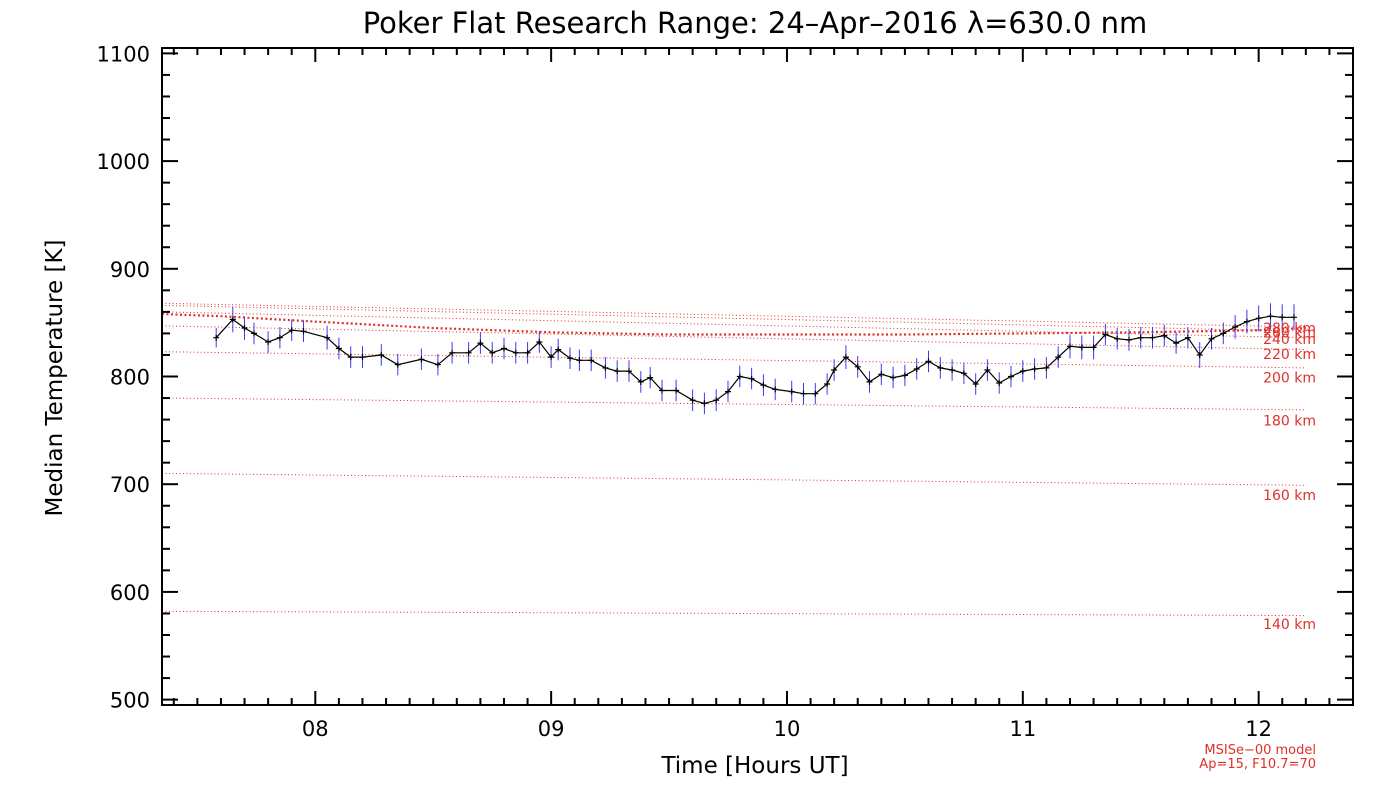 The image size is (1400, 800). What do you see at coordinates (1289, 496) in the screenshot?
I see `model-label-160-km: 160 km` at bounding box center [1289, 496].